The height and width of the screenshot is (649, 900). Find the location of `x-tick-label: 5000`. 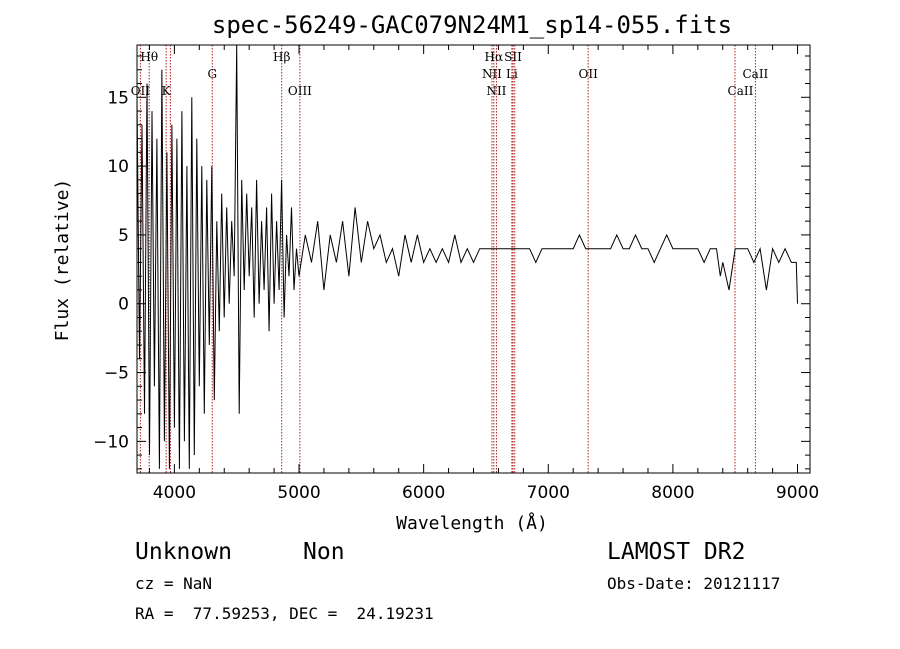

x-tick-label: 5000 is located at coordinates (298, 493).